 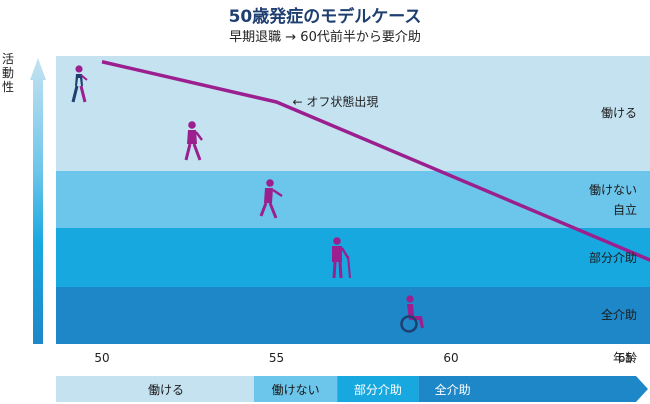 I want to click on band-label-full-care: 全介助, so click(x=619, y=314).